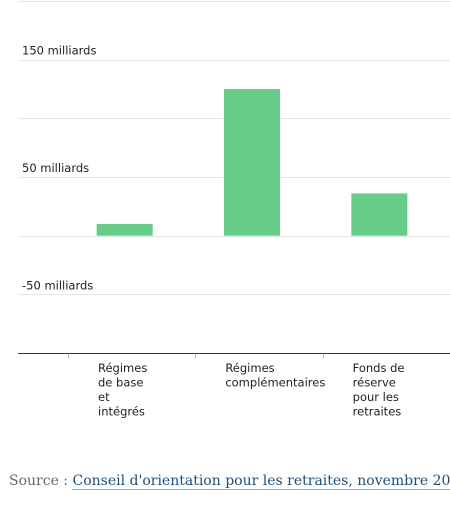  What do you see at coordinates (59, 51) in the screenshot?
I see `y-tick-label-0: 150 milliards` at bounding box center [59, 51].